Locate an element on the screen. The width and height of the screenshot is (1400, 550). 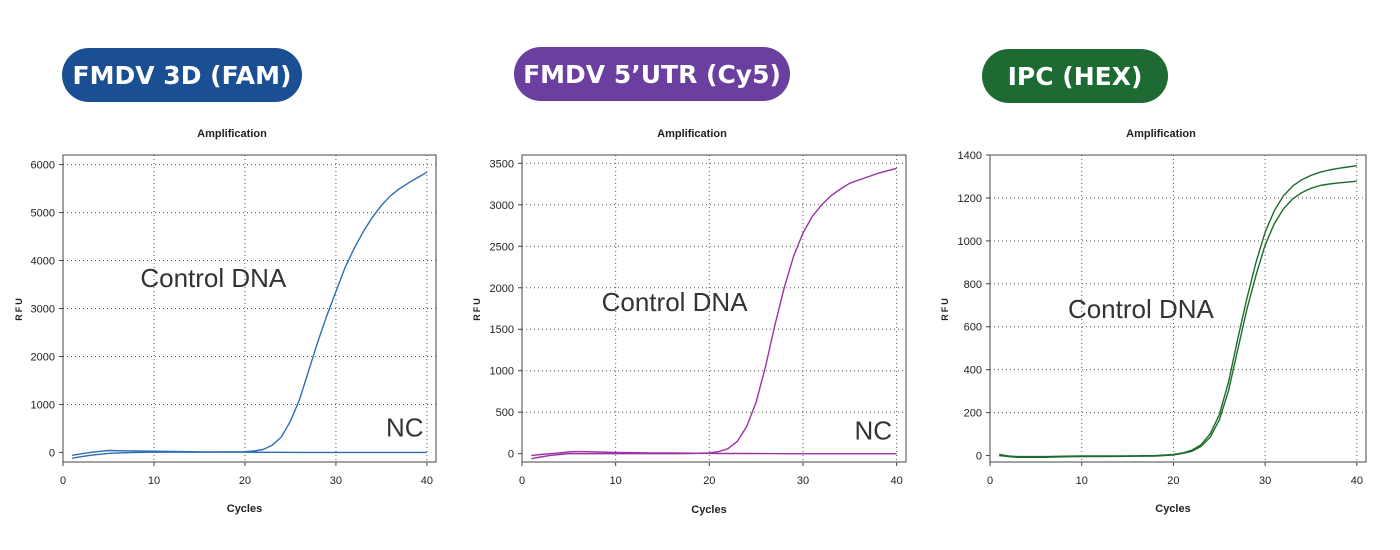
y-tick-label: 1500 is located at coordinates (502, 330).